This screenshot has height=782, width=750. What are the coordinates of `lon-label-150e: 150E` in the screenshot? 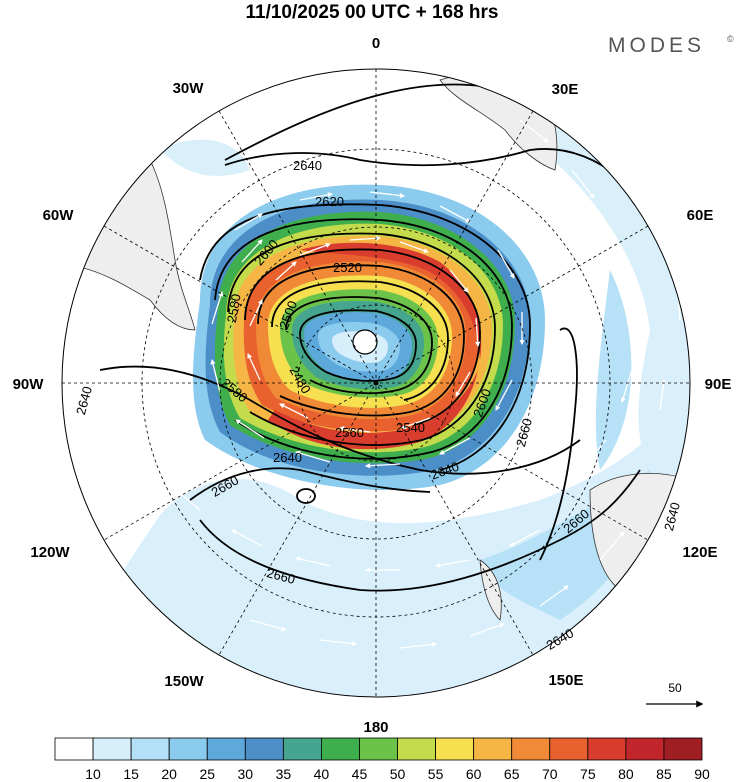 It's located at (565, 680).